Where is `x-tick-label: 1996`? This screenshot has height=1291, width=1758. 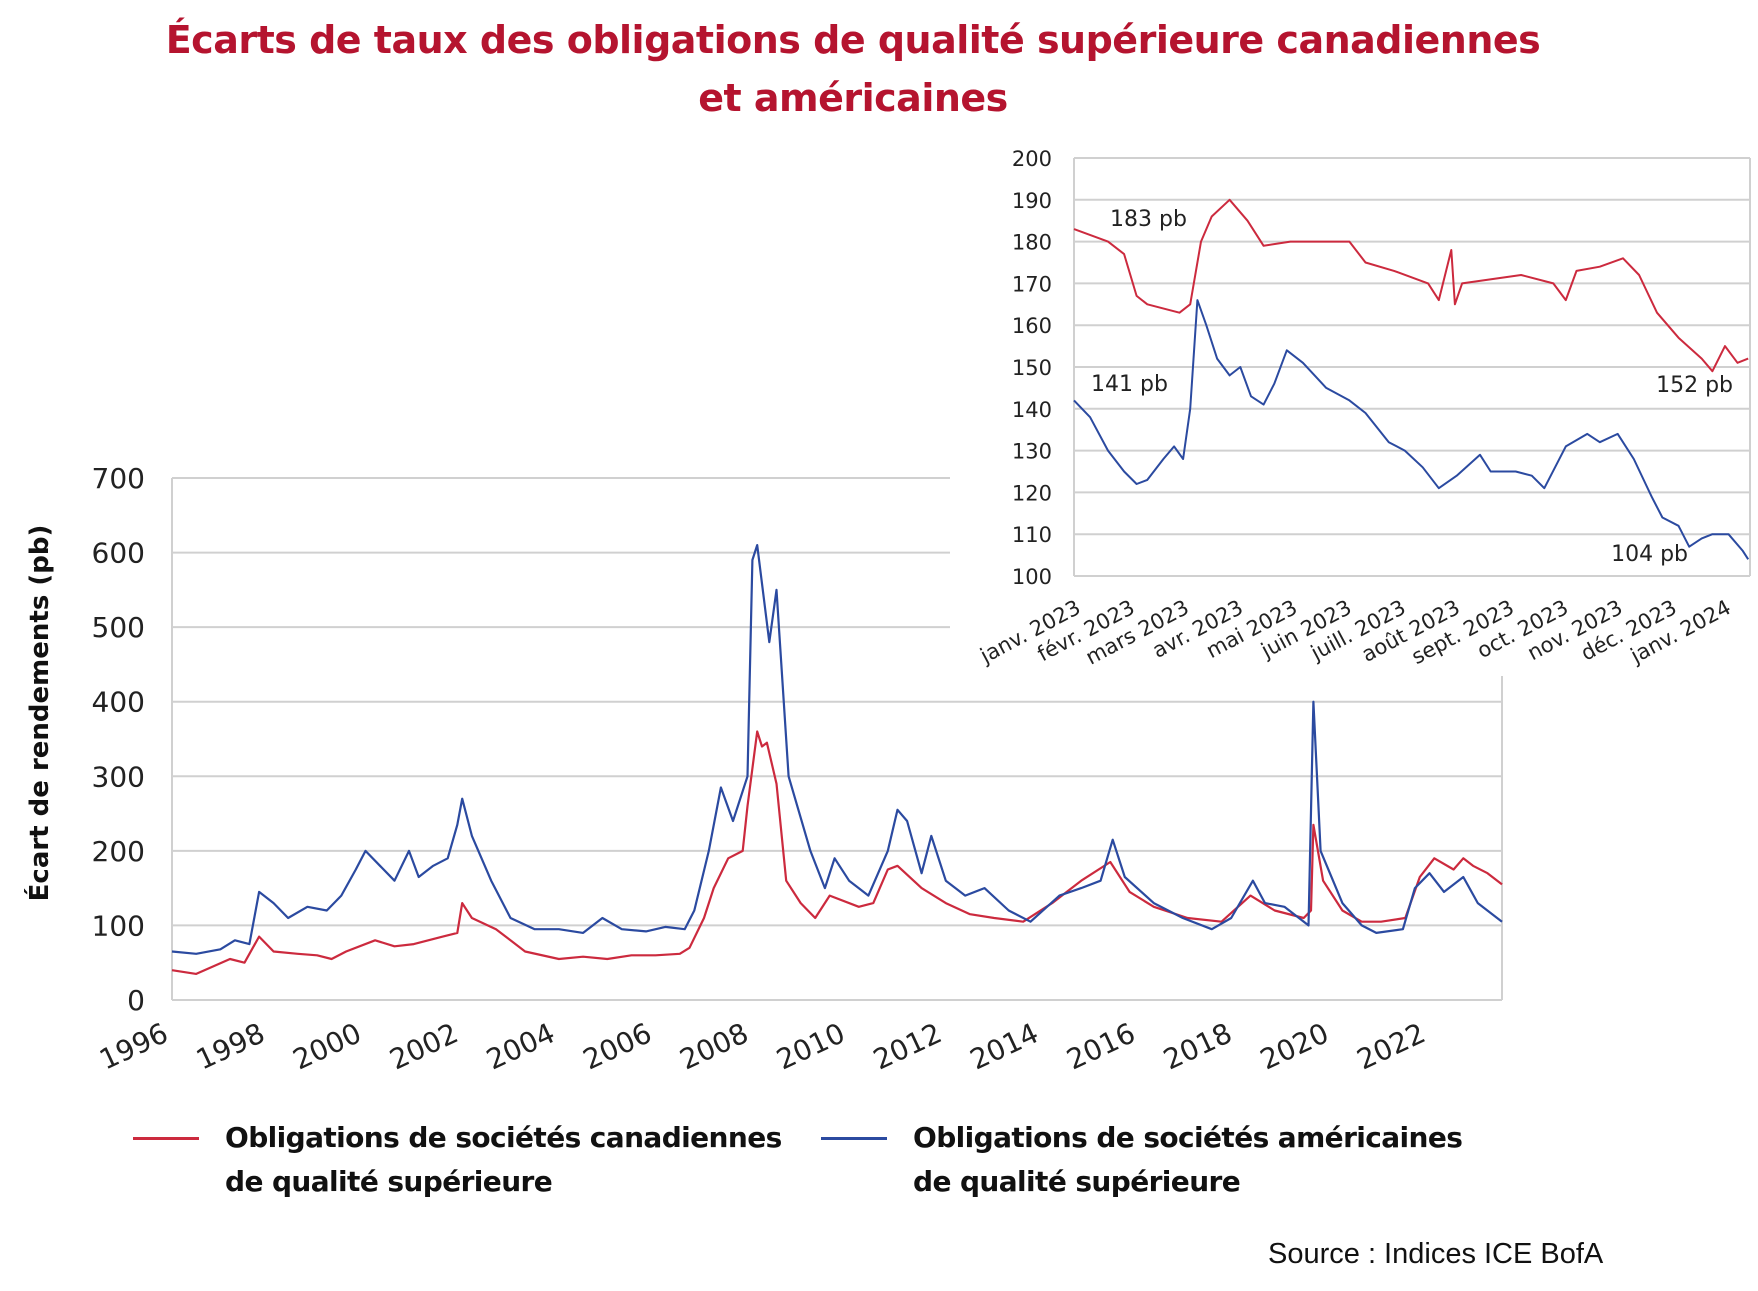
x-tick-label: 1996 is located at coordinates (133, 1046).